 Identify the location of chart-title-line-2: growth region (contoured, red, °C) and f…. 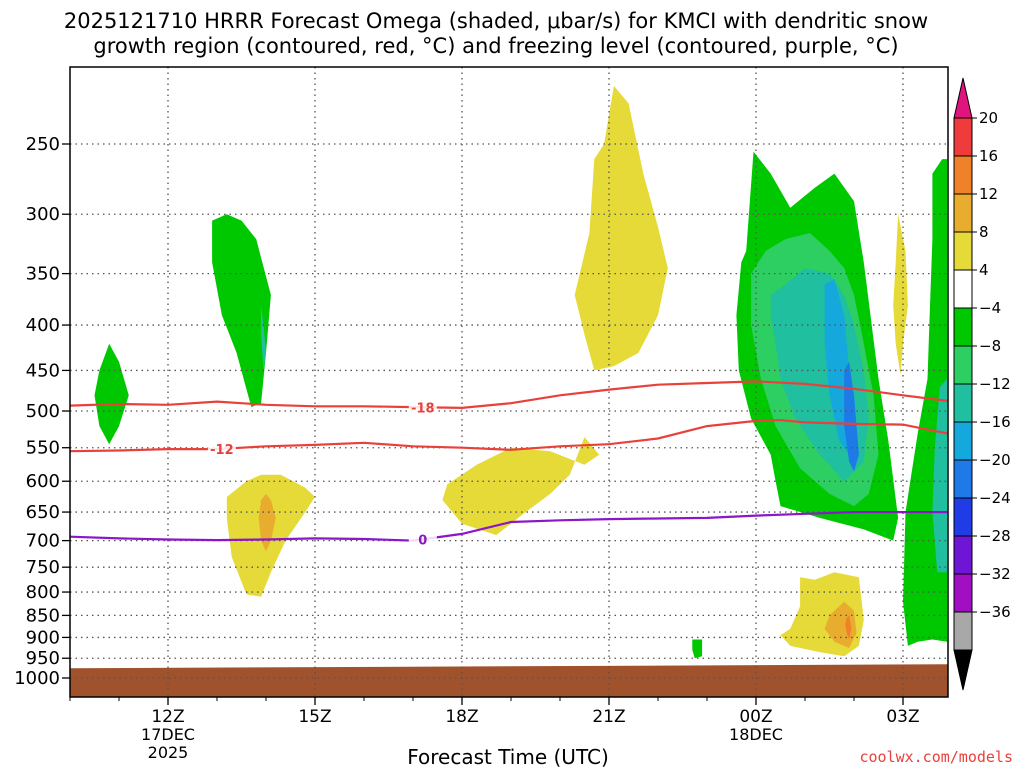
(495, 46).